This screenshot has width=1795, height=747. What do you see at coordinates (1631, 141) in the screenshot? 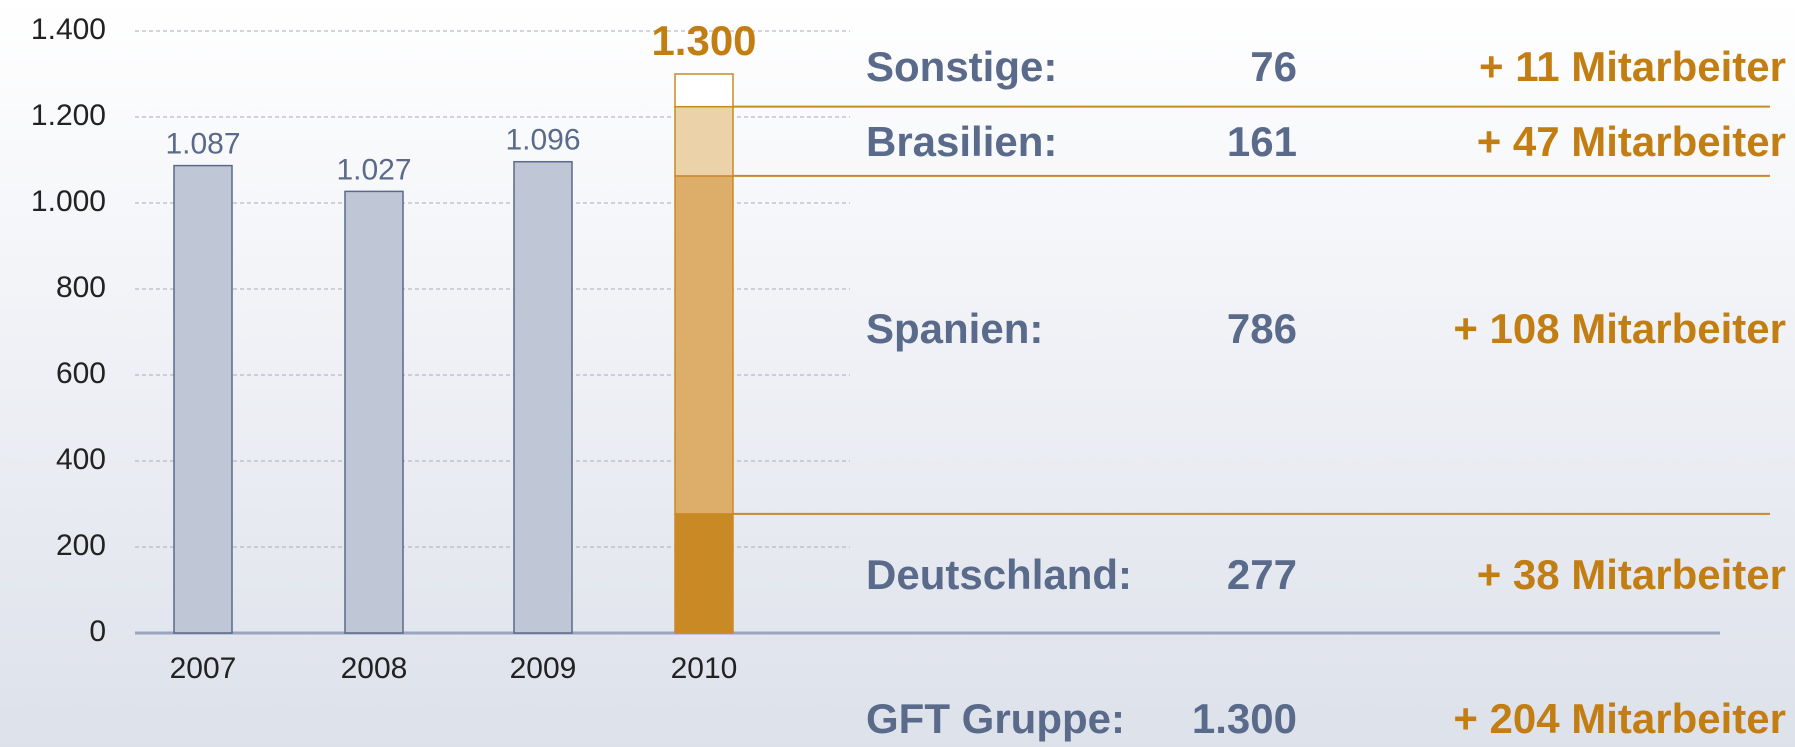
I see `segment-change: + 47 Mitarbeiter` at bounding box center [1631, 141].